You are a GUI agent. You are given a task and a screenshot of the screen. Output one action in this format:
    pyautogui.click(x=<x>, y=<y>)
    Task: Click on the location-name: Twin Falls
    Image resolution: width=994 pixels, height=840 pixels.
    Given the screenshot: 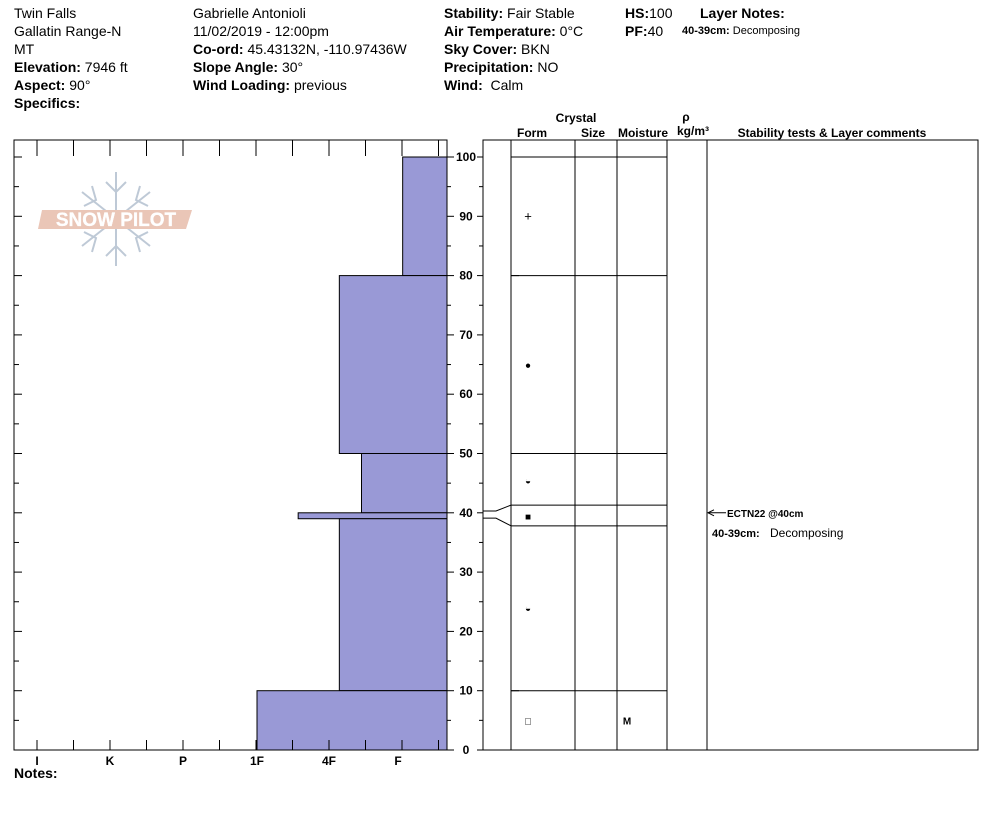 What is the action you would take?
    pyautogui.click(x=45, y=13)
    